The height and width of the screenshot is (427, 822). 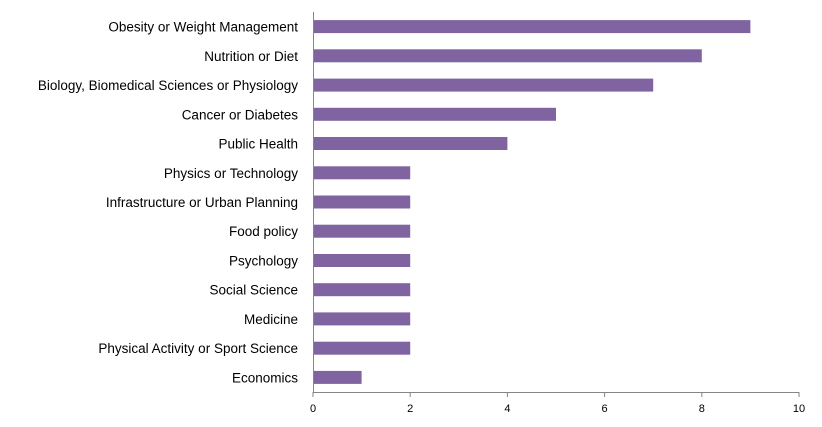 What do you see at coordinates (263, 261) in the screenshot?
I see `category-label: Psychology` at bounding box center [263, 261].